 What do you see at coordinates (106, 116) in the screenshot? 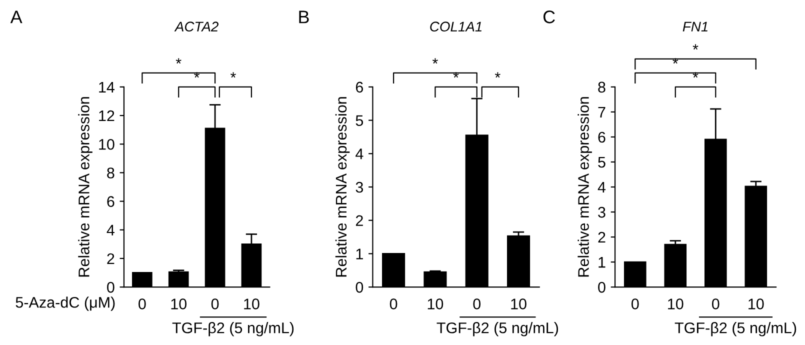
I see `y-tick-label: 12` at bounding box center [106, 116].